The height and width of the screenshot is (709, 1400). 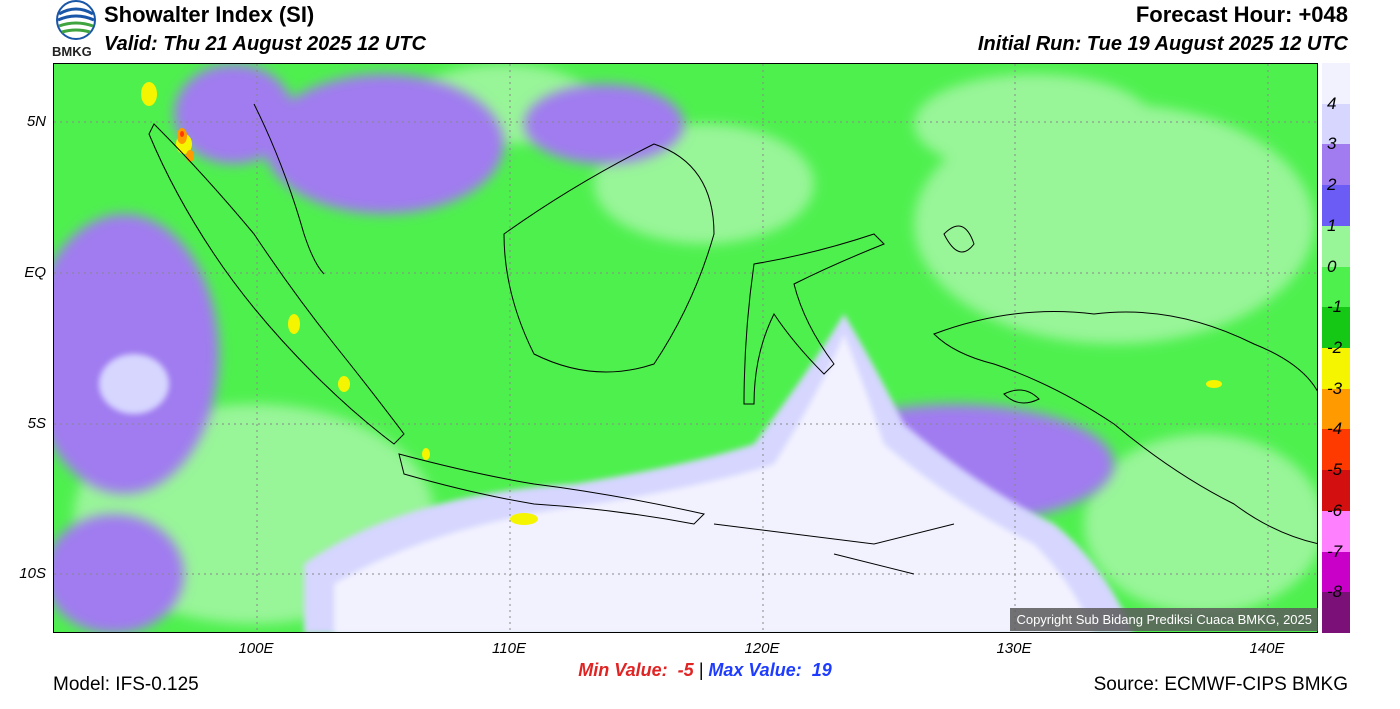 What do you see at coordinates (623, 670) in the screenshot?
I see `min-label: Min Value:` at bounding box center [623, 670].